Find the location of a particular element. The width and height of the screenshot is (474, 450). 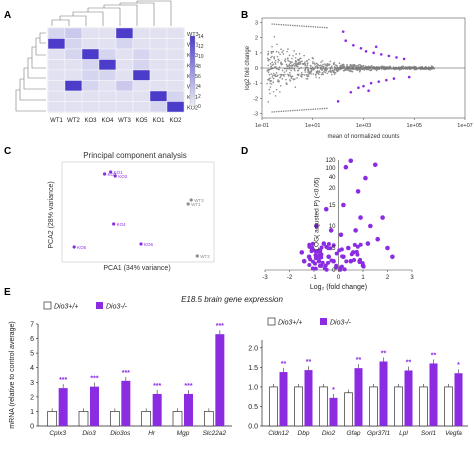

heatmap-col-label: WT3 is located at coordinates (124, 121).